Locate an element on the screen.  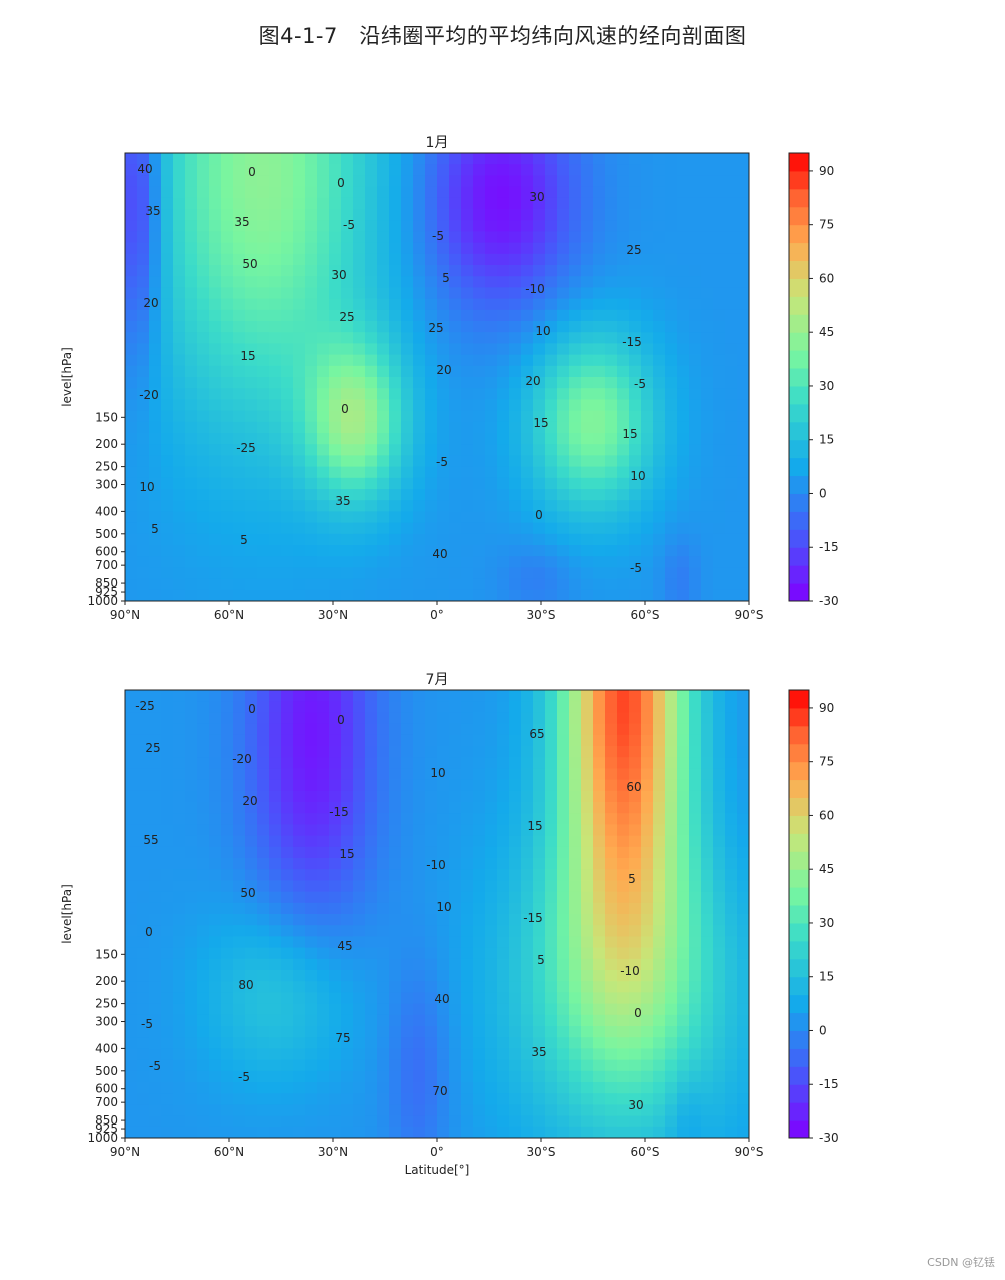
contour-label: -15 is located at coordinates (632, 342).